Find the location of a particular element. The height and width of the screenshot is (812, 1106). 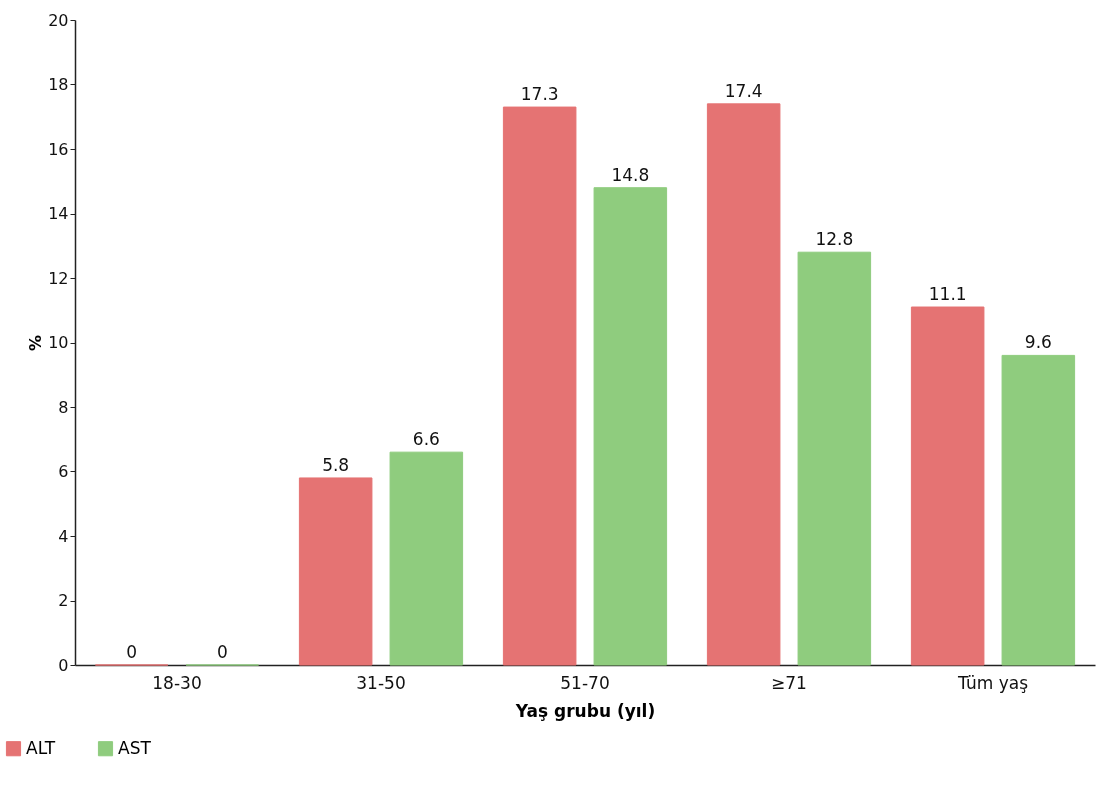

y-tick-label: 20 is located at coordinates (58, 20).